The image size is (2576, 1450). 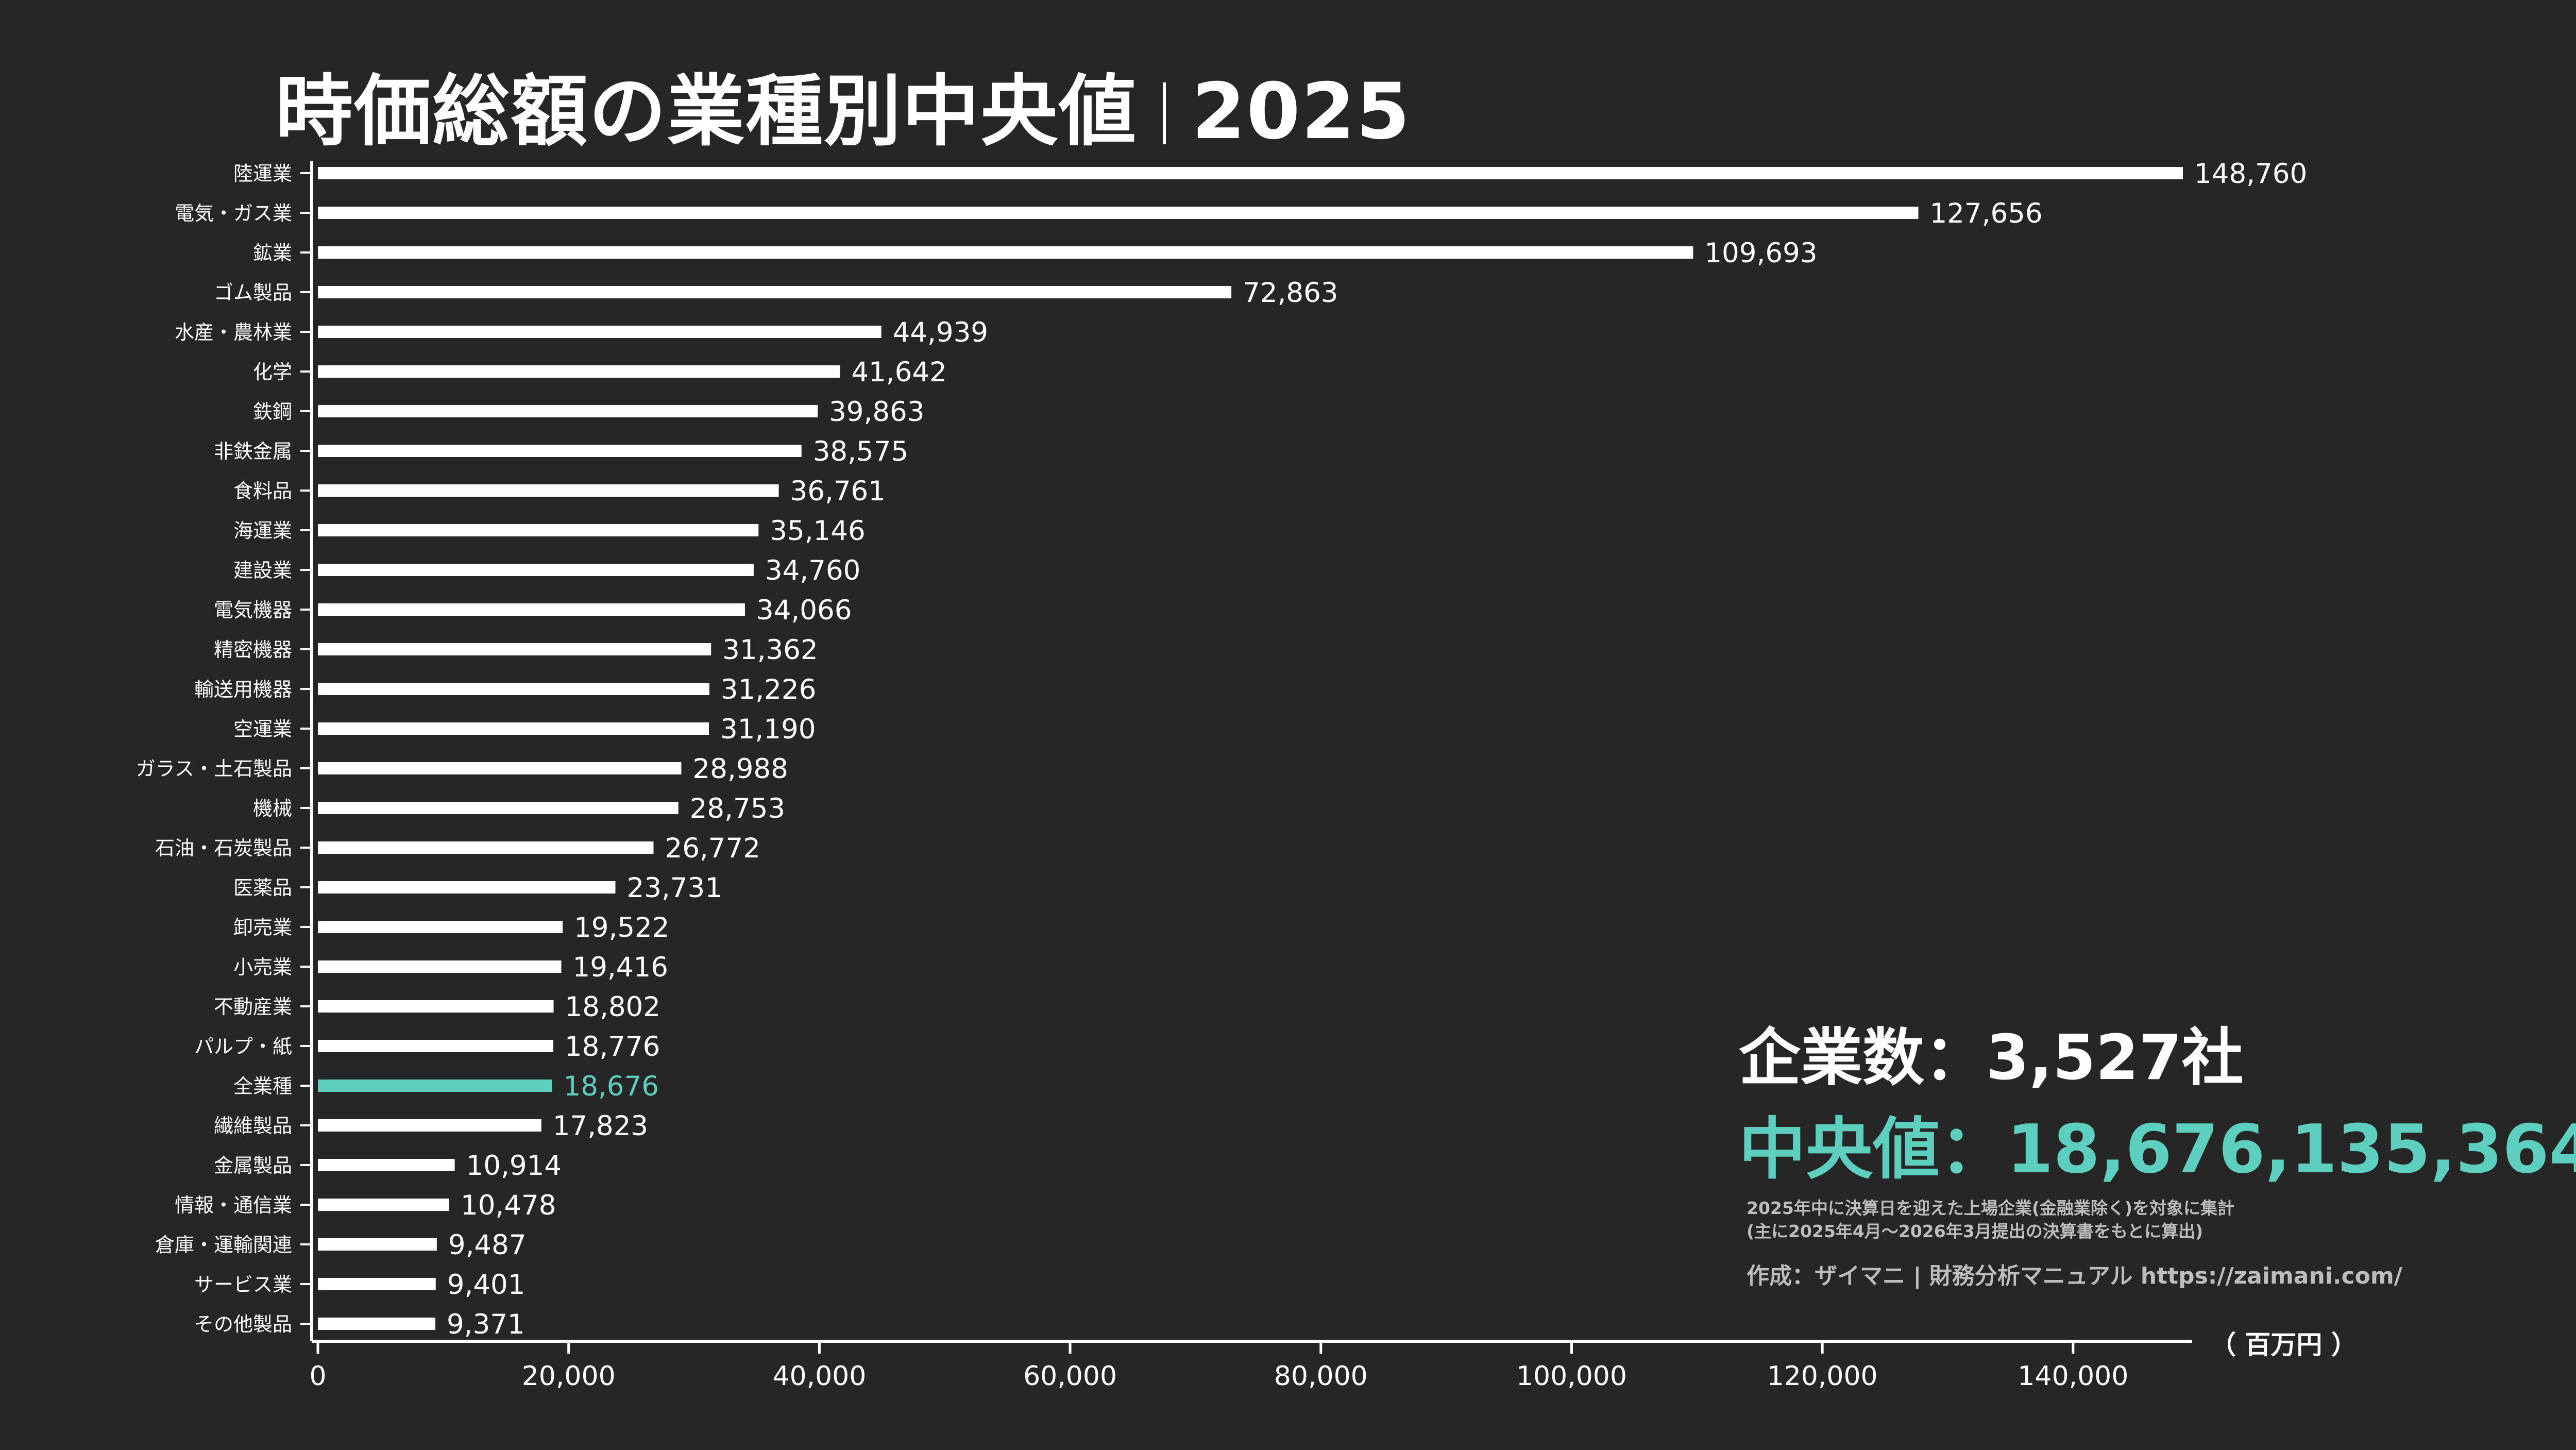 What do you see at coordinates (1822, 1376) in the screenshot?
I see `x-tick-label: 120,000` at bounding box center [1822, 1376].